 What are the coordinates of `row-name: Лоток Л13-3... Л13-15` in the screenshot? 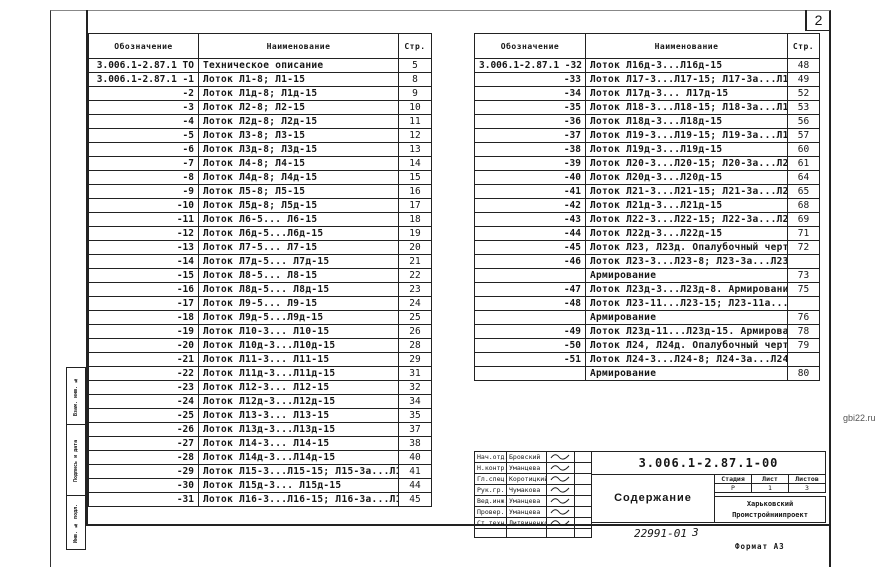 It's located at (298, 415).